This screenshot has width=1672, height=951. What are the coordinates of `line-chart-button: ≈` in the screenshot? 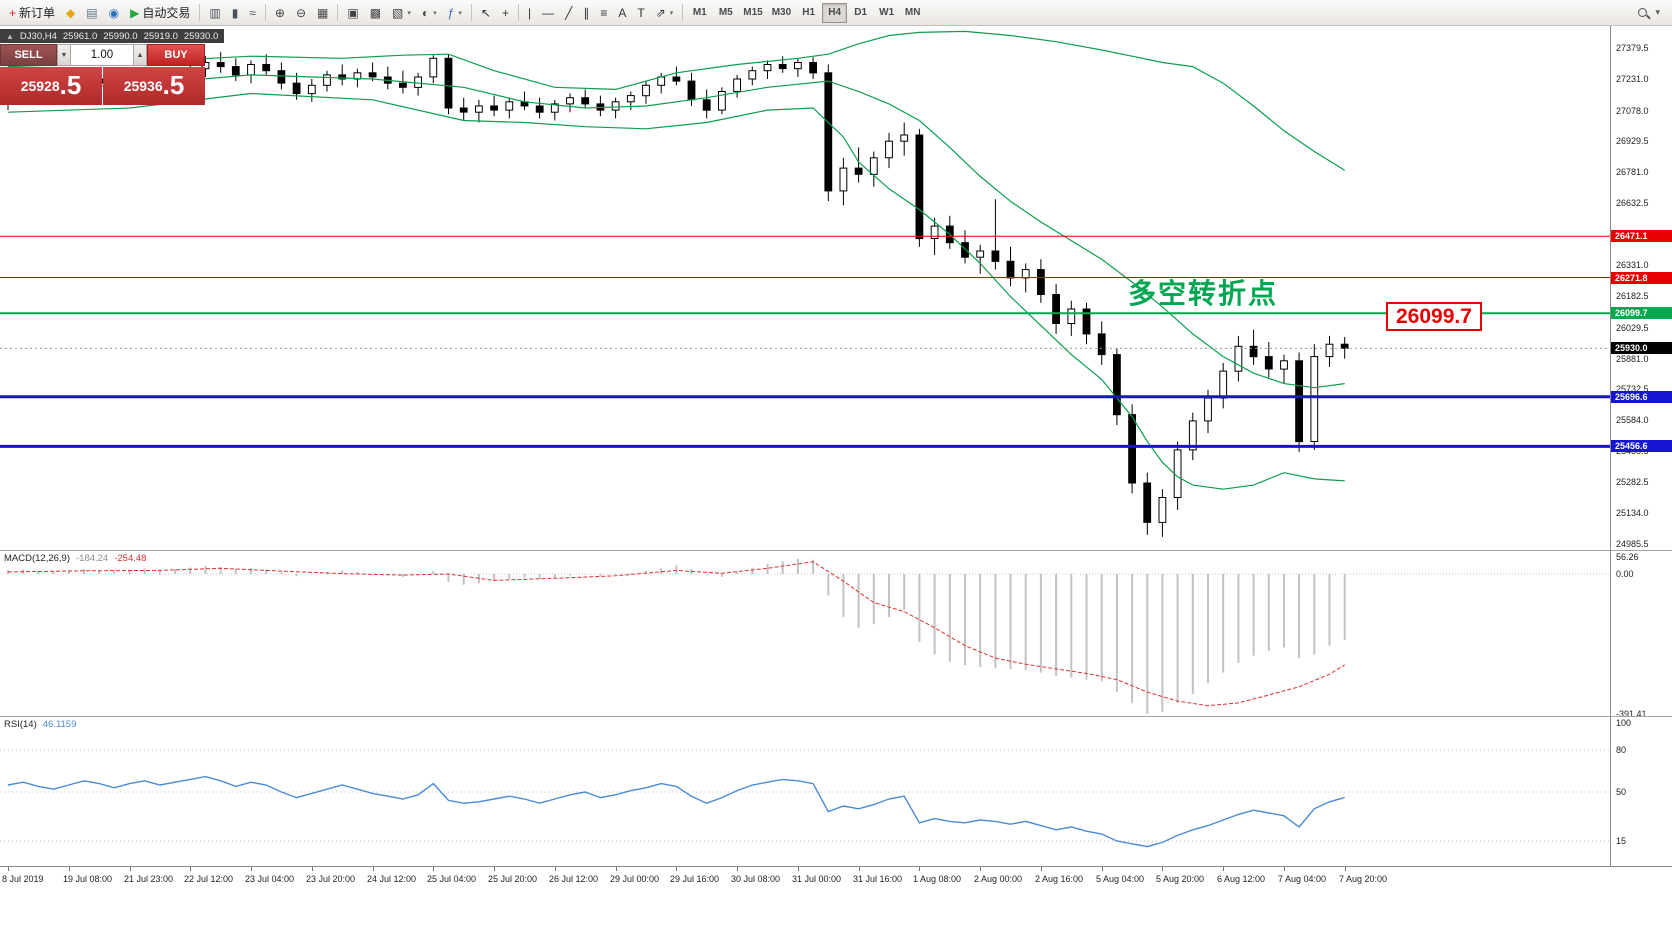 It's located at (252, 12).